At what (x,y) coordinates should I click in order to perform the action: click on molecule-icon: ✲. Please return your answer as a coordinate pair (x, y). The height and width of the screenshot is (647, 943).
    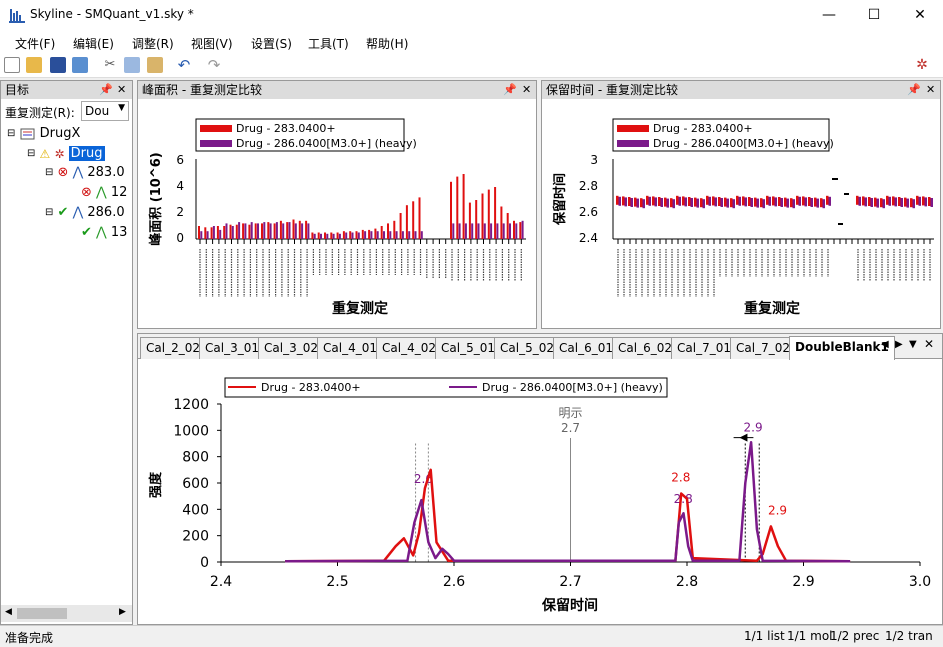
    Looking at the image, I should click on (922, 65).